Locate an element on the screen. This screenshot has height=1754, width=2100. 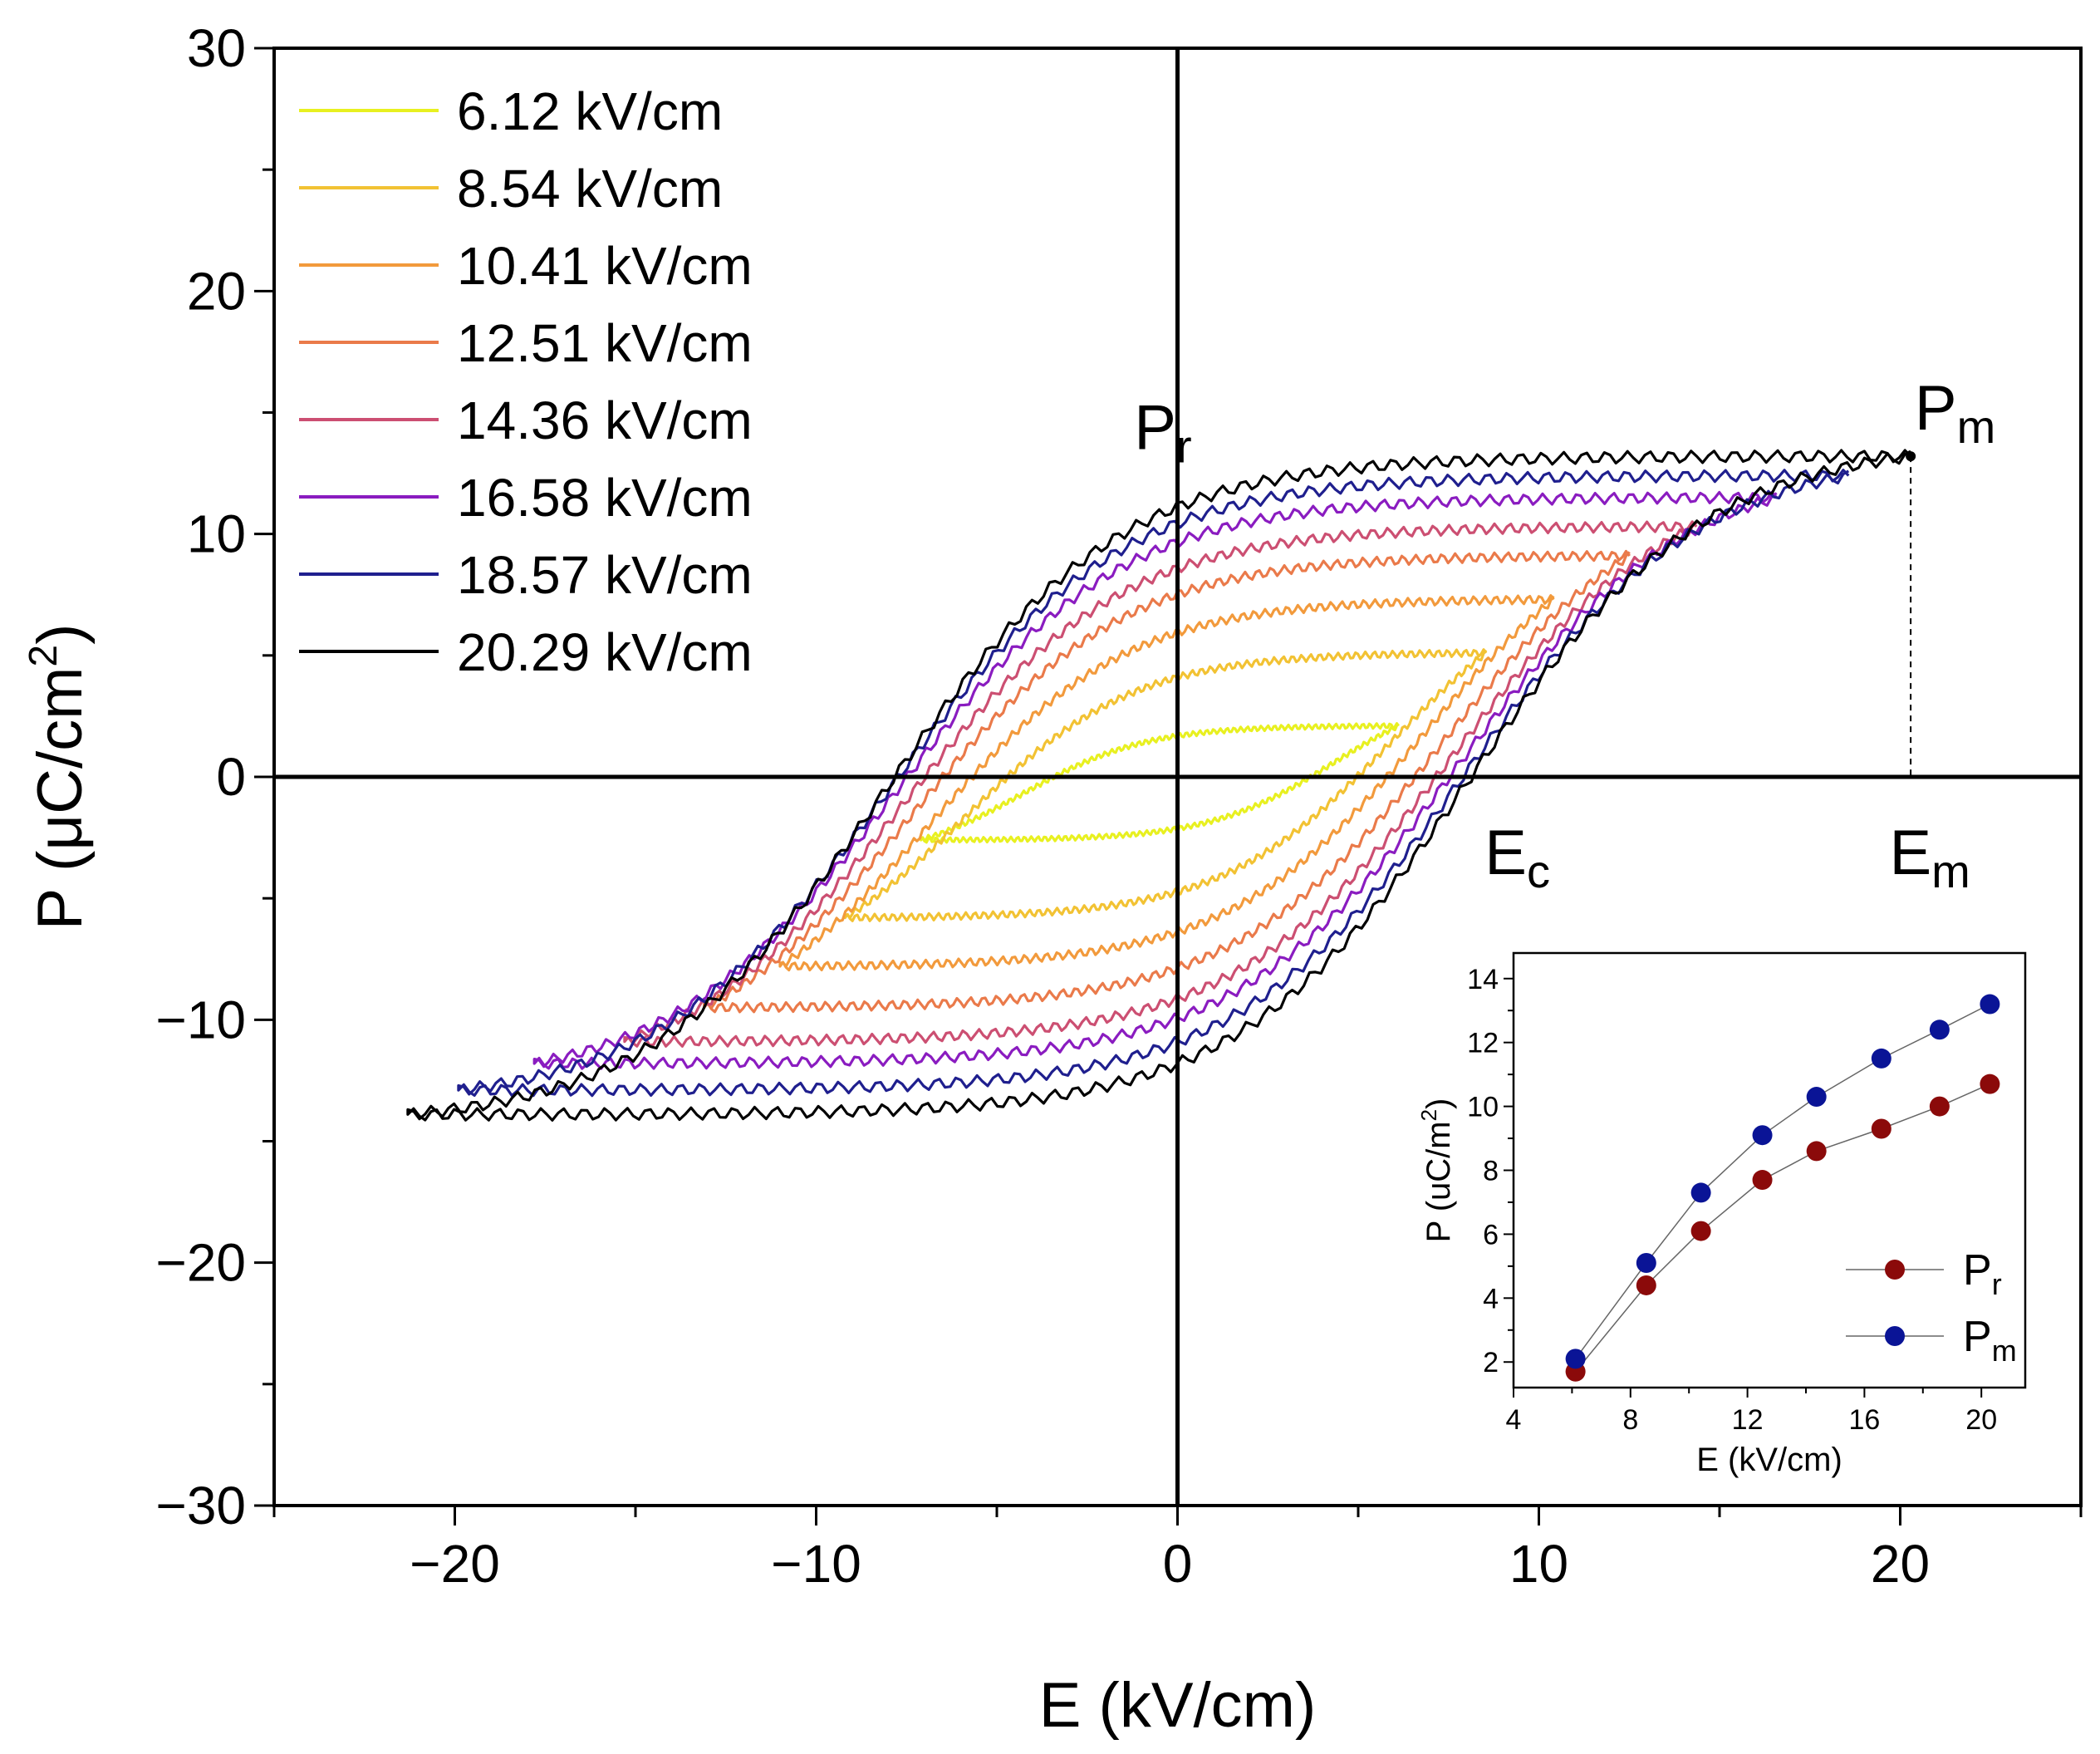
y-tick-label: −20 is located at coordinates (201, 1263).